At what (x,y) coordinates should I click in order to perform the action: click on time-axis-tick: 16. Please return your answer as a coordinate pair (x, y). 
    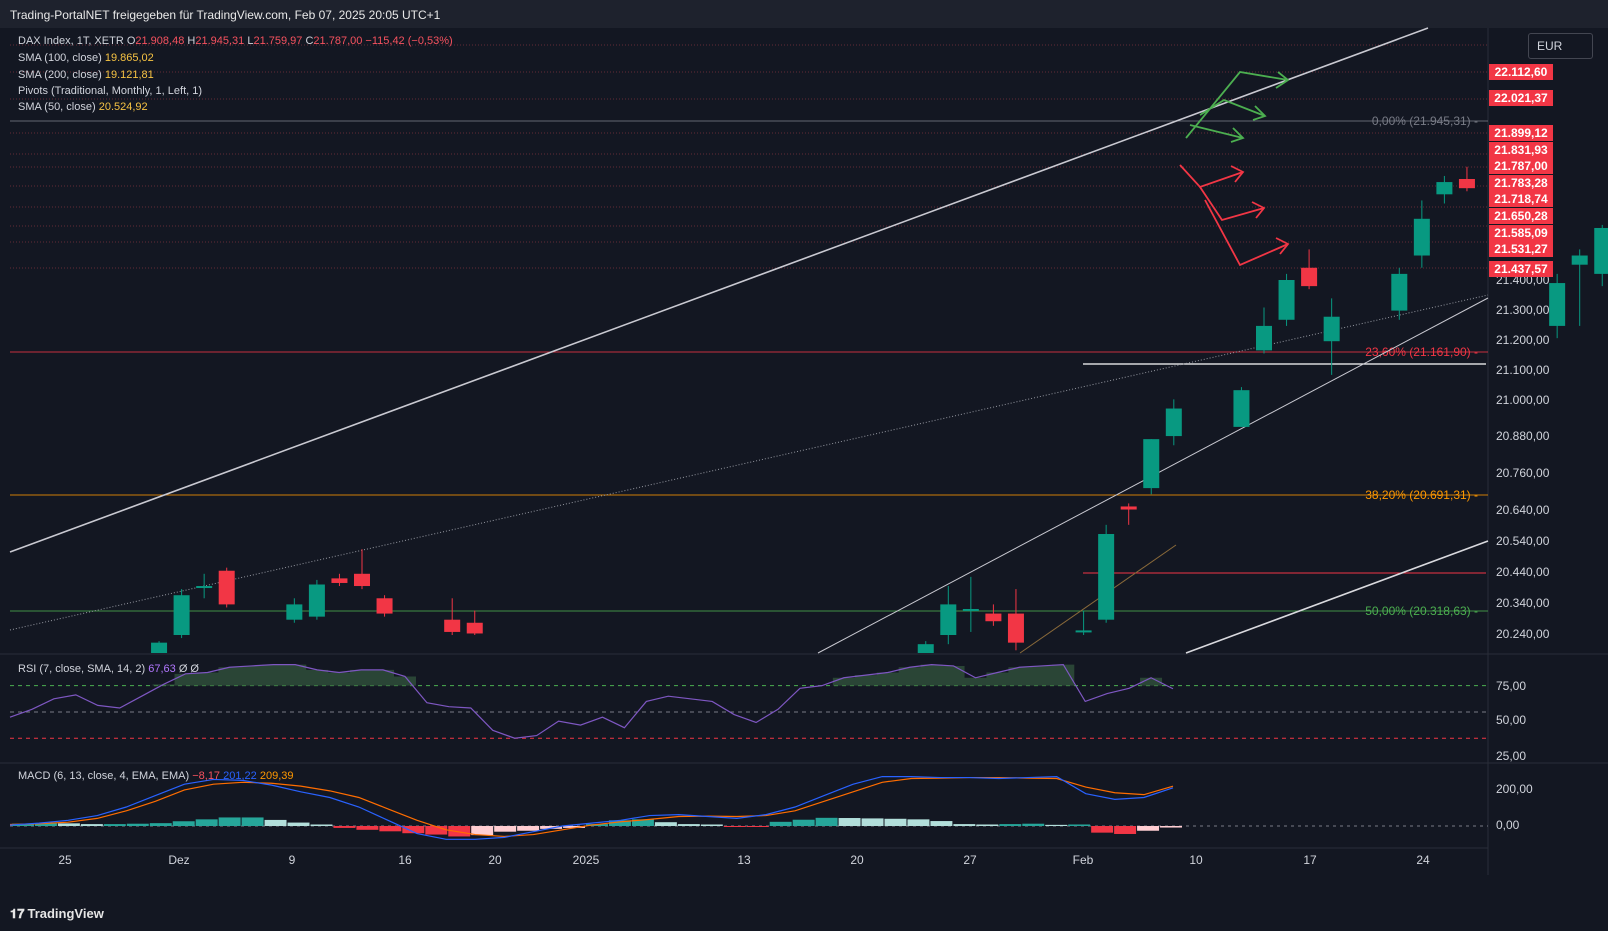
    Looking at the image, I should click on (405, 860).